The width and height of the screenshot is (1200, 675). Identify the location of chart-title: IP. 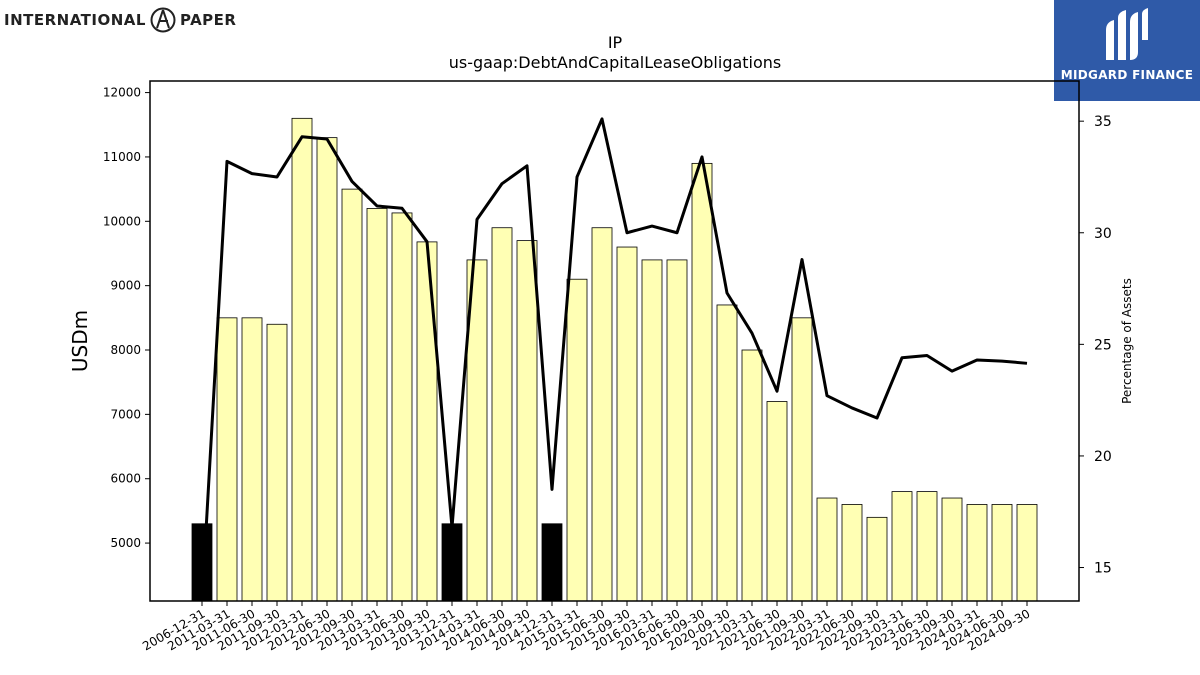
(615, 42).